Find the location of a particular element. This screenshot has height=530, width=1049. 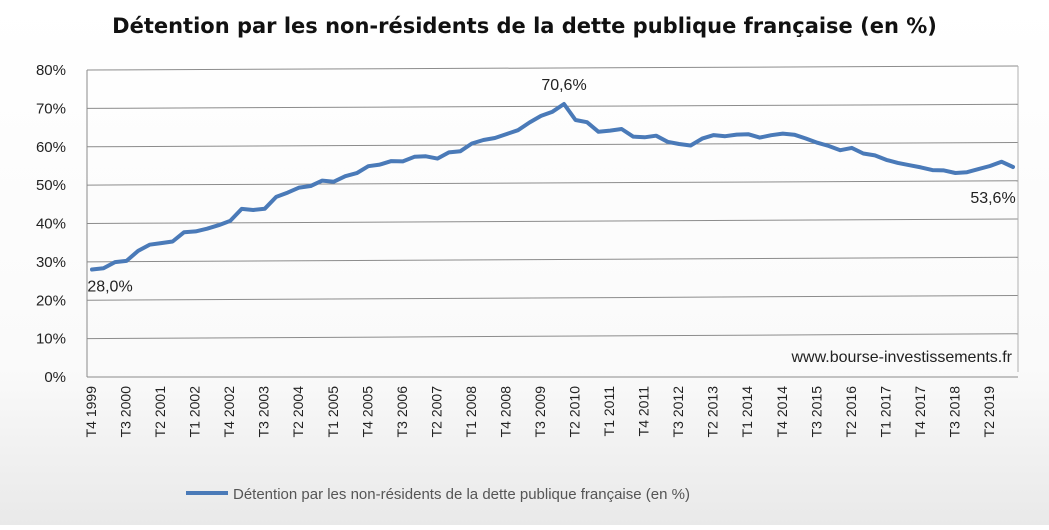

x-tick-label: T2 2019 is located at coordinates (989, 412).